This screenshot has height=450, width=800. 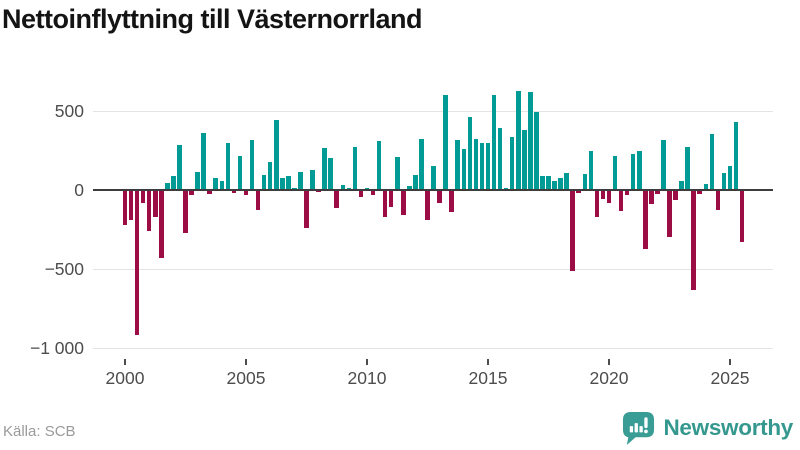 I want to click on bar-2018-q3, so click(x=572, y=231).